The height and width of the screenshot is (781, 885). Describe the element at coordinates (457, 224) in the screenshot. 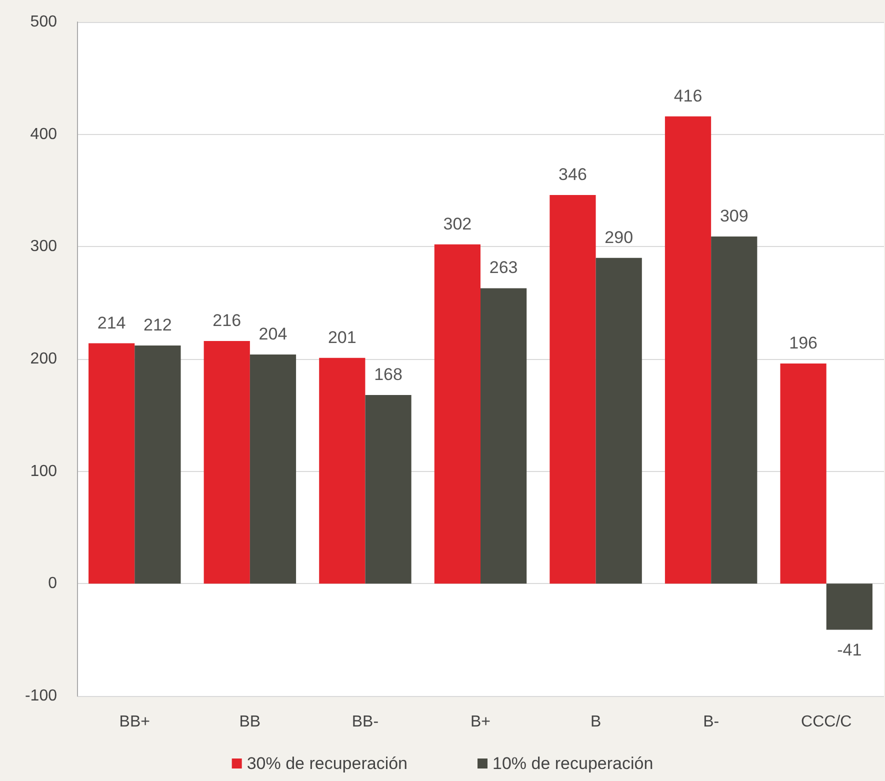

I see `data-label: 302` at that location.